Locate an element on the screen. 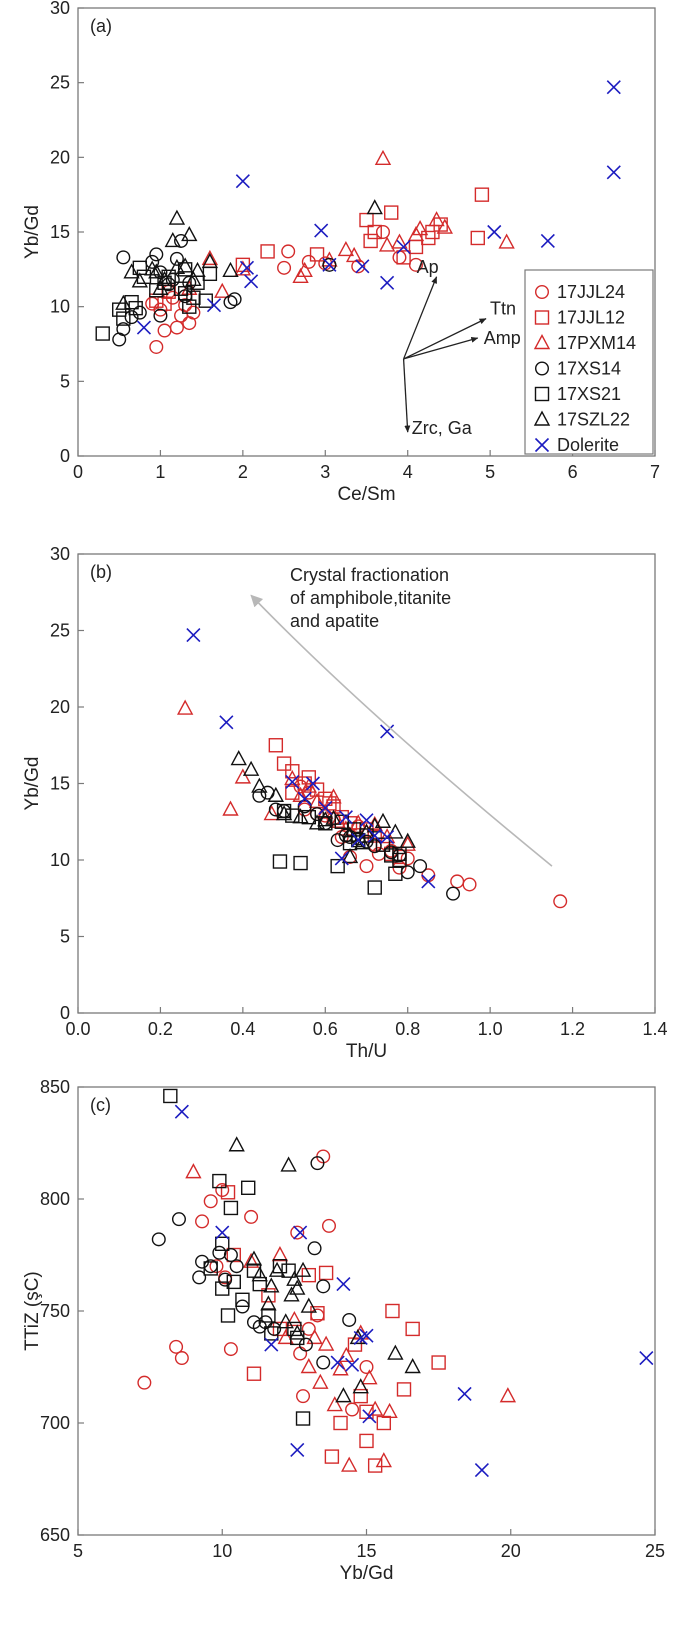 This screenshot has height=1638, width=700. x-tick-label: 15 is located at coordinates (366, 1551).